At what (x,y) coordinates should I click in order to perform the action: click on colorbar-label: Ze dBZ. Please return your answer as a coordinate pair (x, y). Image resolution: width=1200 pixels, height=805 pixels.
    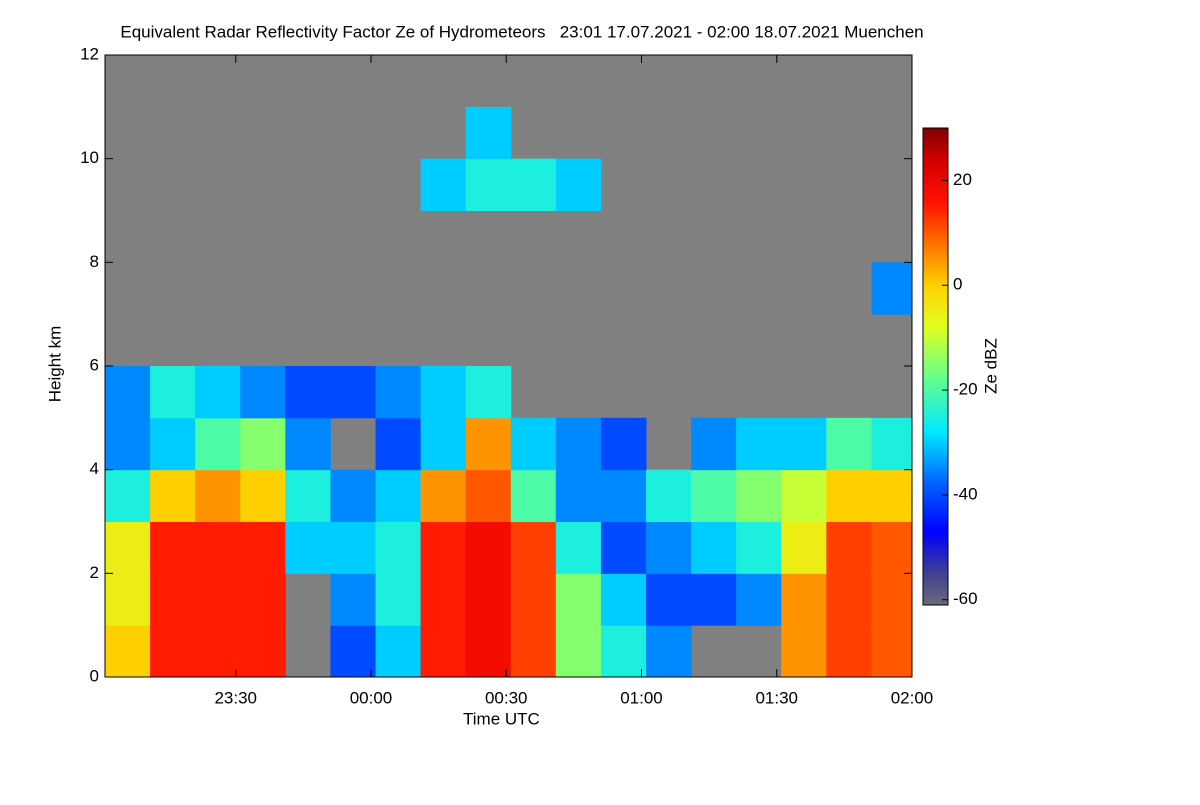
    Looking at the image, I should click on (990, 366).